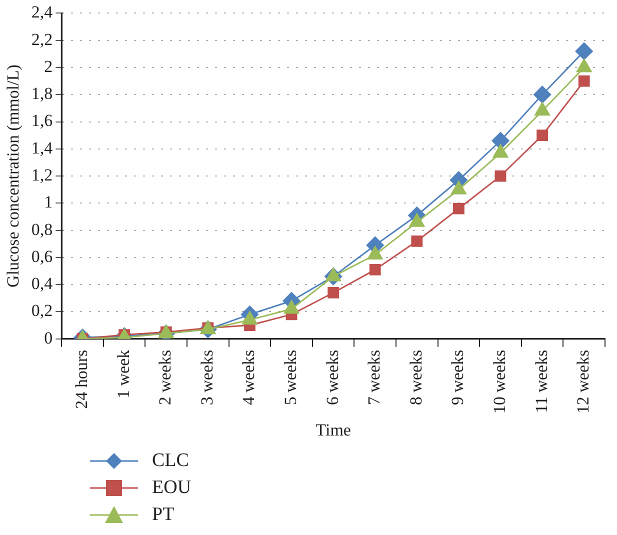 This screenshot has width=617, height=535. What do you see at coordinates (206, 378) in the screenshot?
I see `x-tick-label: 3 weeks` at bounding box center [206, 378].